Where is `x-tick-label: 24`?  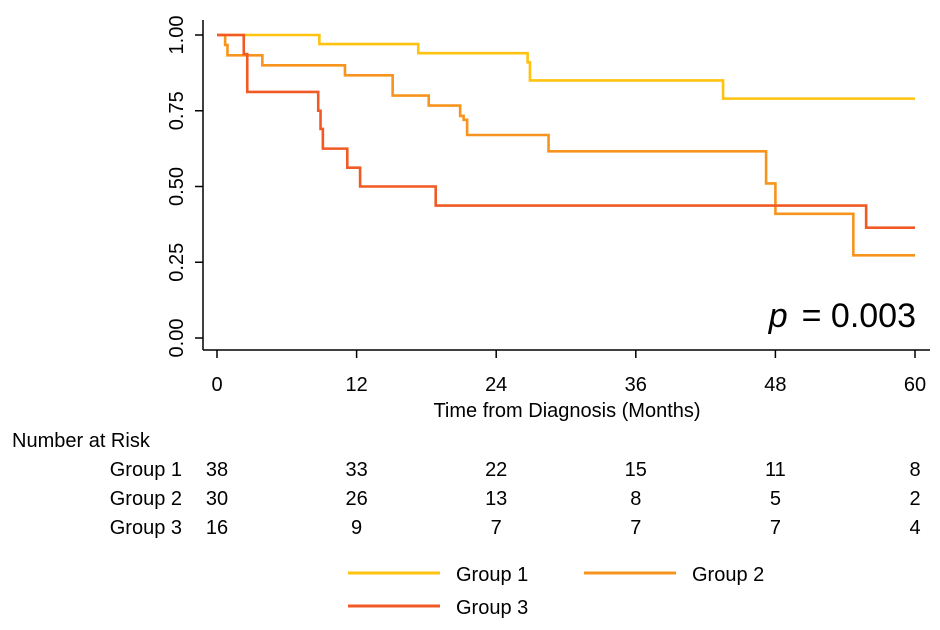
x-tick-label: 24 is located at coordinates (496, 385).